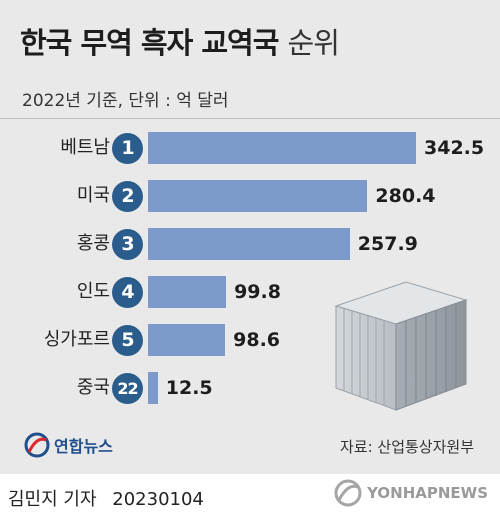 This screenshot has height=520, width=500. Describe the element at coordinates (76, 339) in the screenshot. I see `category-label: 싱가포르` at that location.